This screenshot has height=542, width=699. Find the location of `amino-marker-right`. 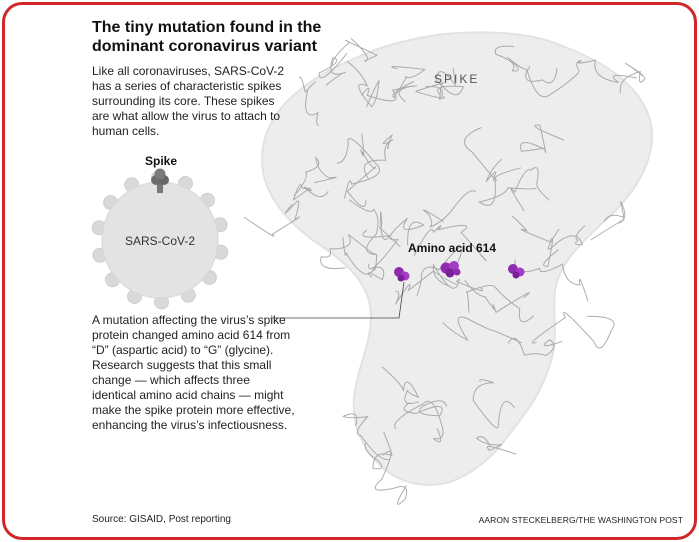

amino-marker-right is located at coordinates (516, 271).